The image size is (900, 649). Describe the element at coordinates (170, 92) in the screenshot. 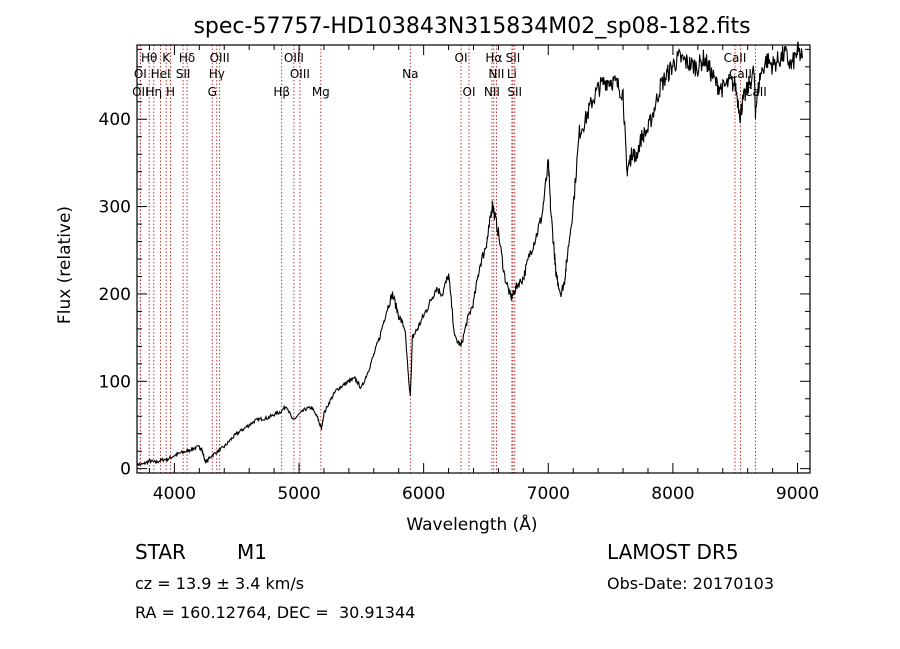

I see `marker-label-20: H` at that location.